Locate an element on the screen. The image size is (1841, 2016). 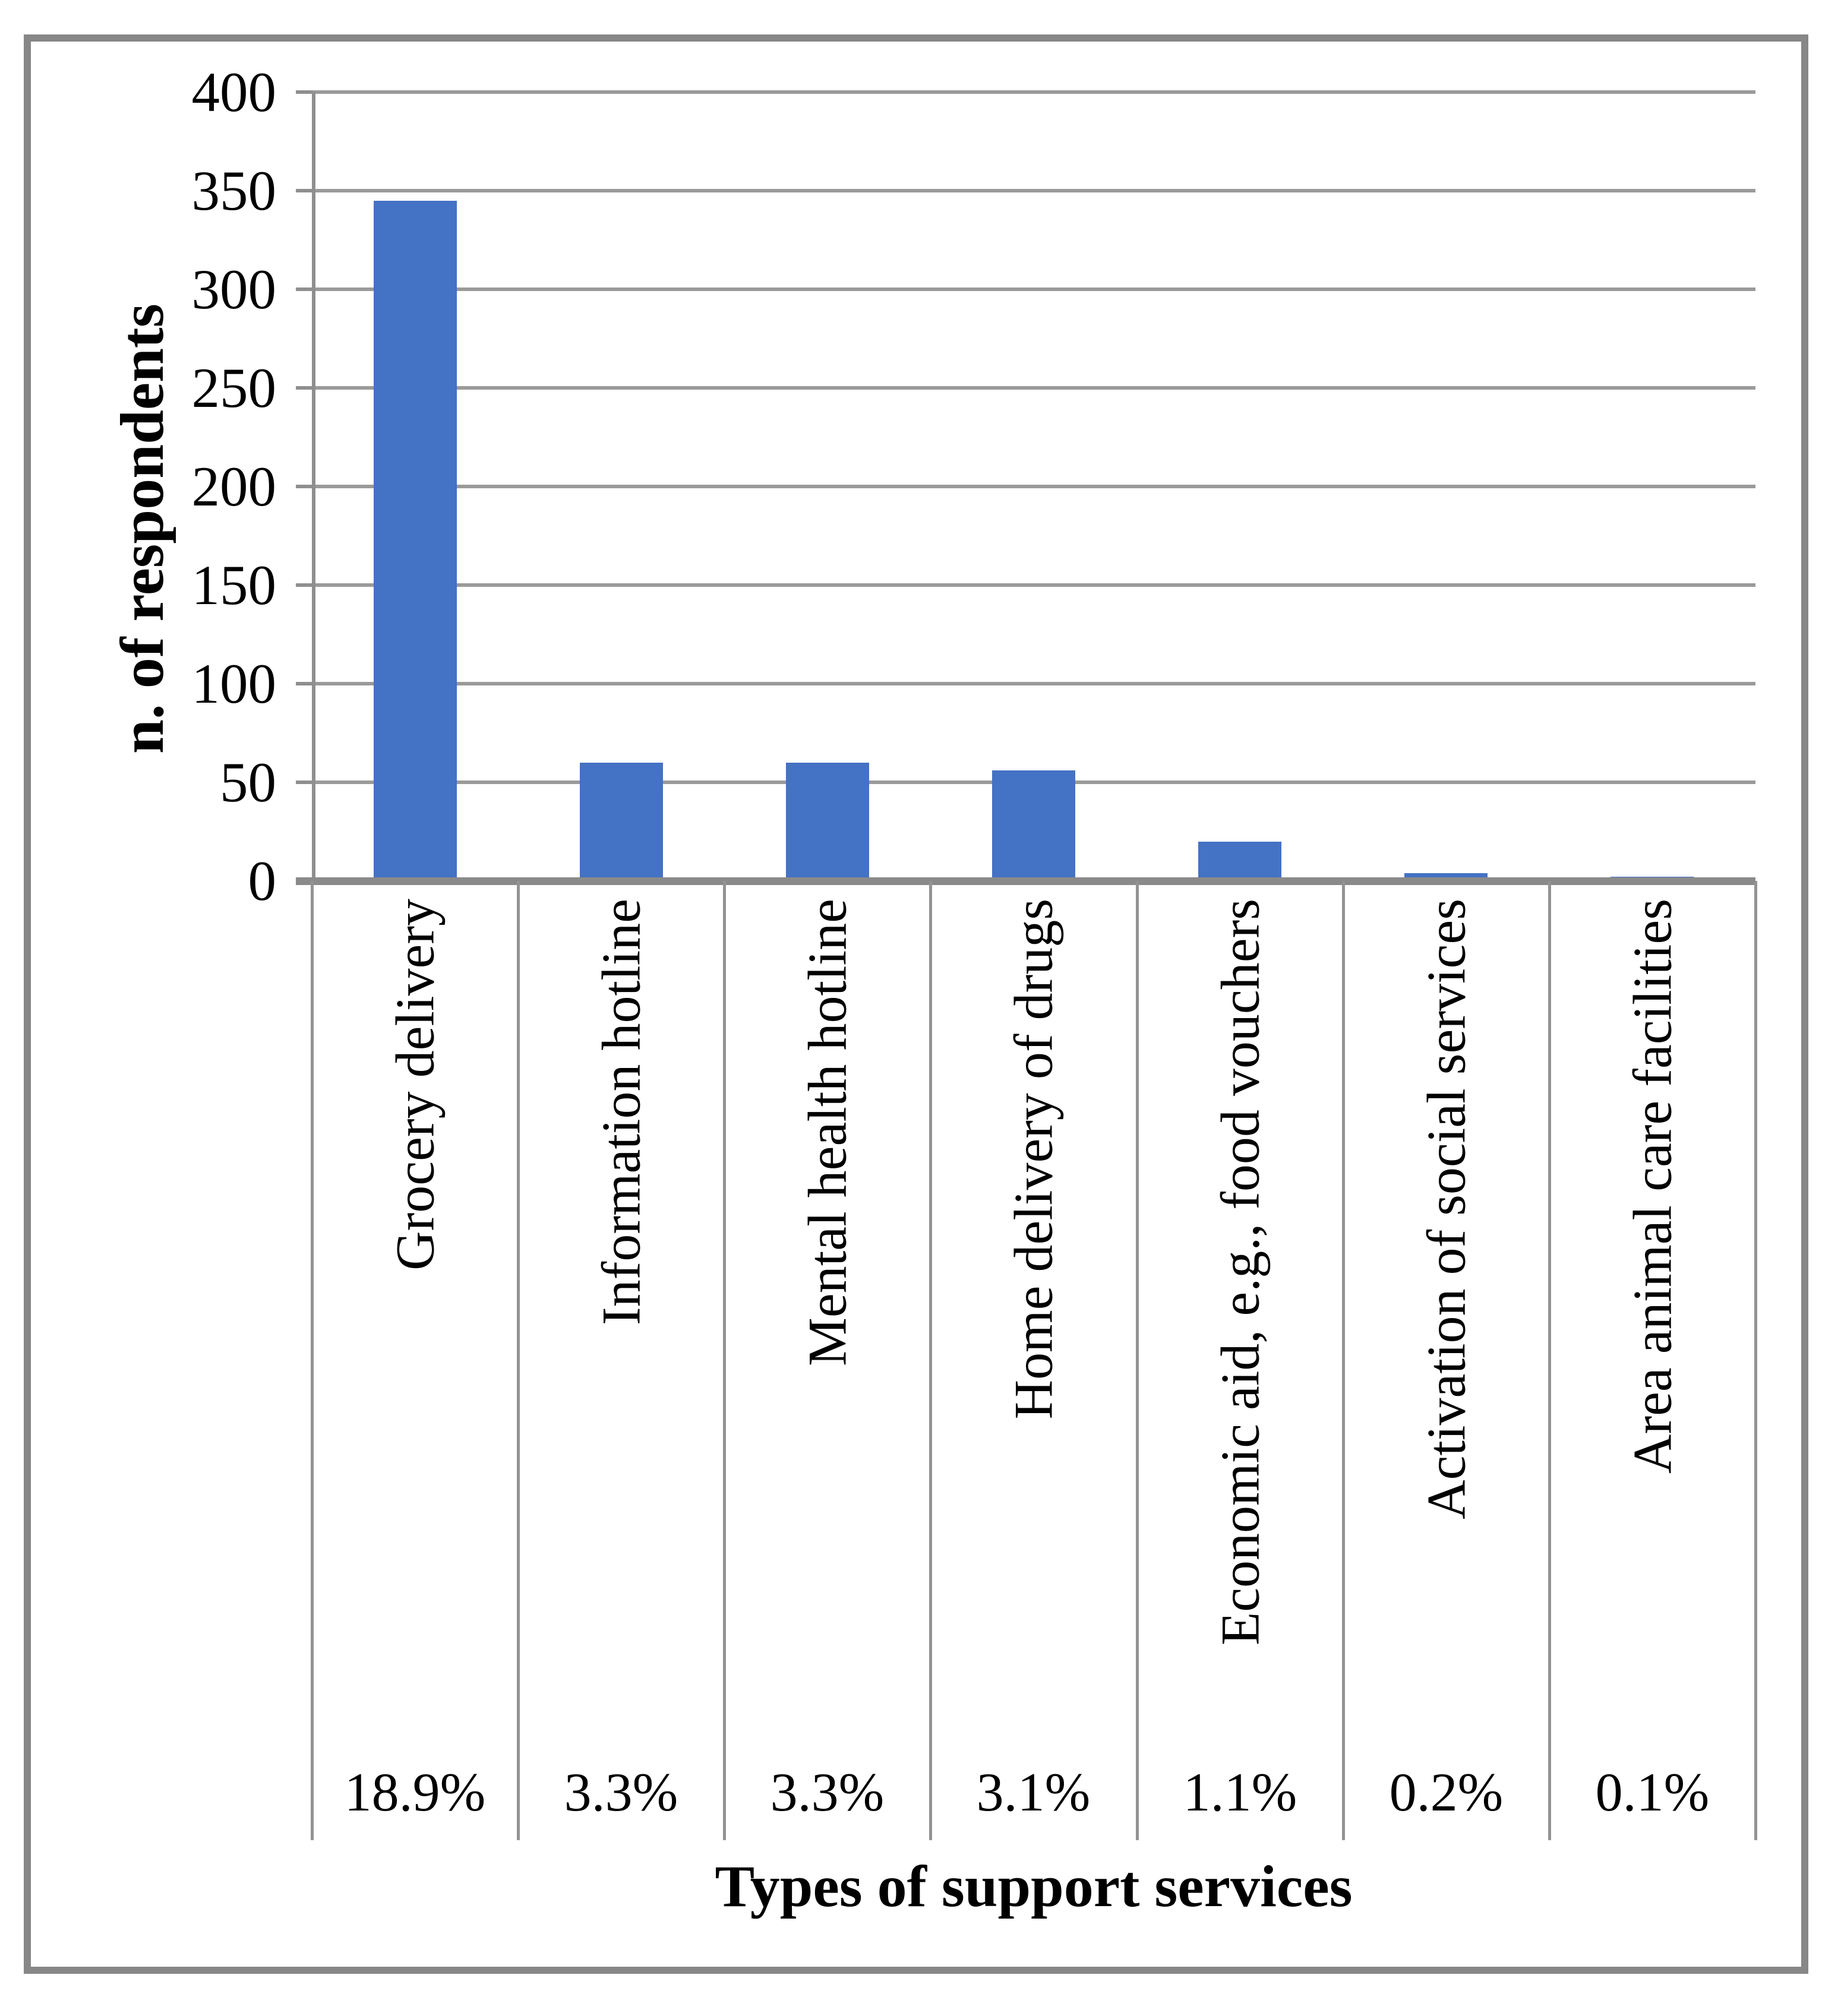
percent-label: 1.1% is located at coordinates (1240, 1792).